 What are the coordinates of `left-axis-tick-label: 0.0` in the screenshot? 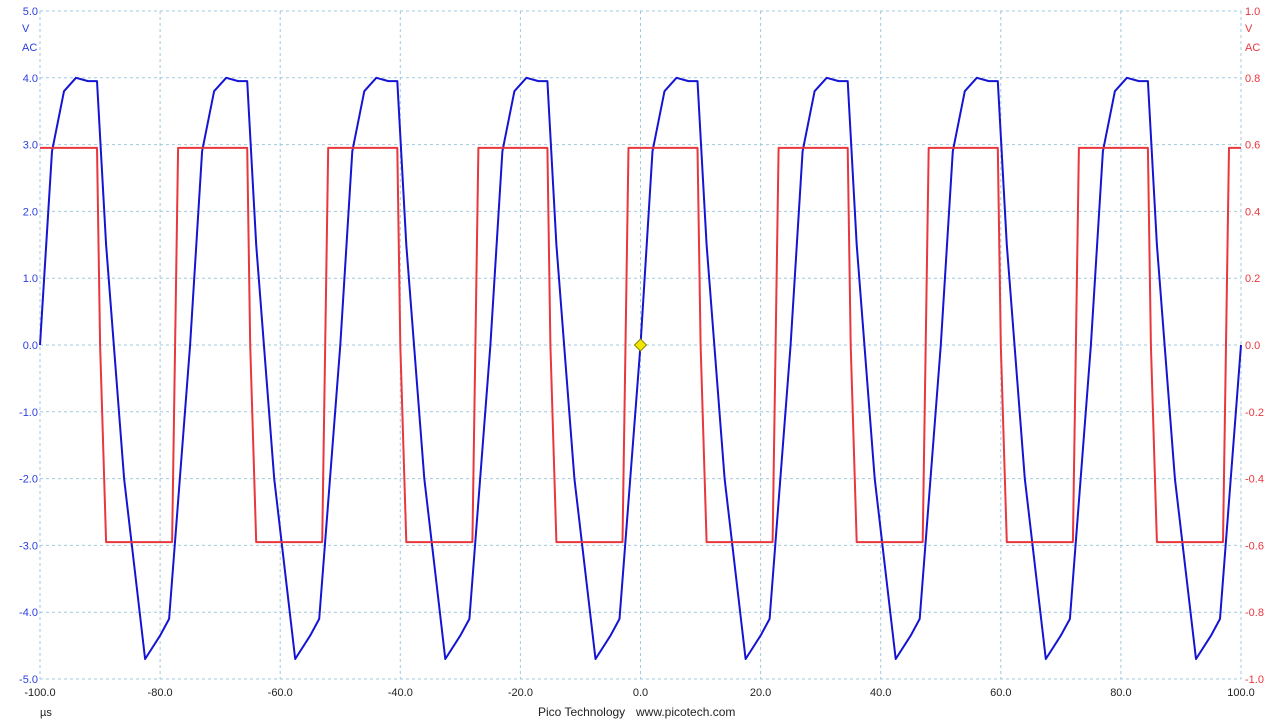 It's located at (30, 346).